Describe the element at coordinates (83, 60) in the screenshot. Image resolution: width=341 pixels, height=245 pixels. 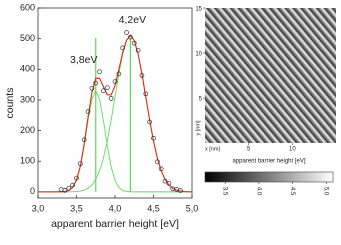
I see `peak-annotation: 3,8eV` at that location.